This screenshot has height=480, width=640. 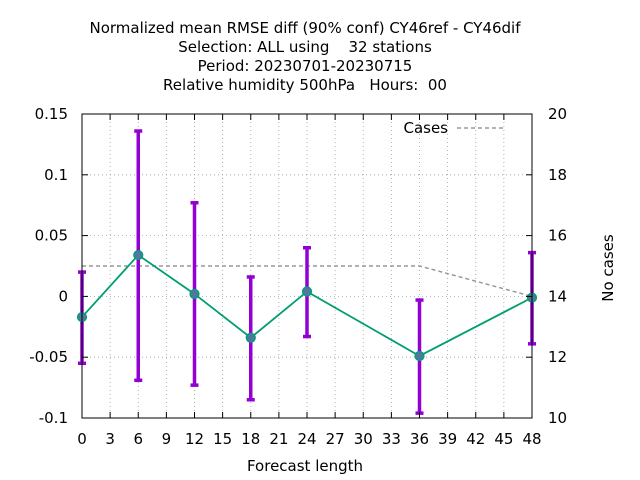 What do you see at coordinates (305, 47) in the screenshot?
I see `title-line-2: Selection: ALL using 32 stations` at bounding box center [305, 47].